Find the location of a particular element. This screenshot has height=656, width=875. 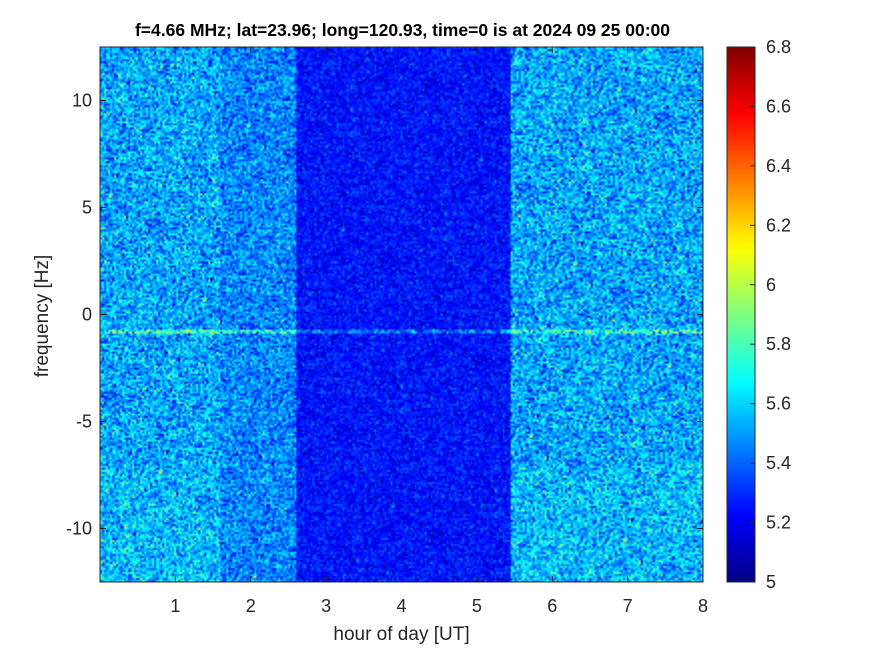

x-tick-label: 7 is located at coordinates (628, 606).